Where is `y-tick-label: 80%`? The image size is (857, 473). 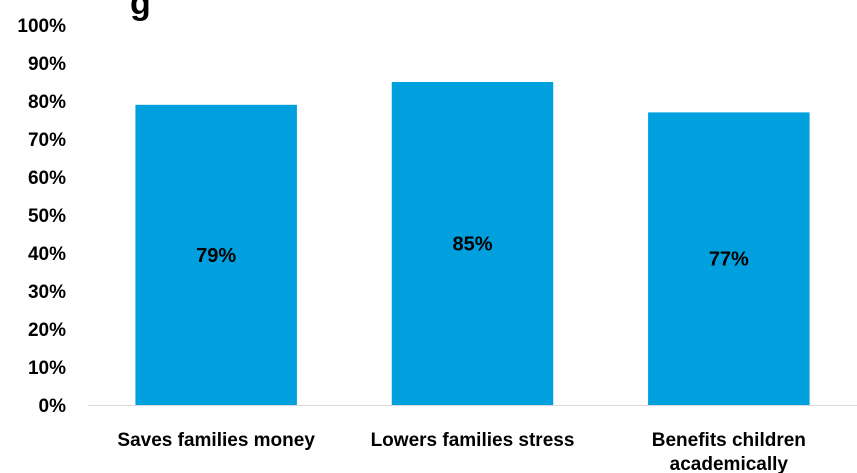 y-tick-label: 80% is located at coordinates (47, 102).